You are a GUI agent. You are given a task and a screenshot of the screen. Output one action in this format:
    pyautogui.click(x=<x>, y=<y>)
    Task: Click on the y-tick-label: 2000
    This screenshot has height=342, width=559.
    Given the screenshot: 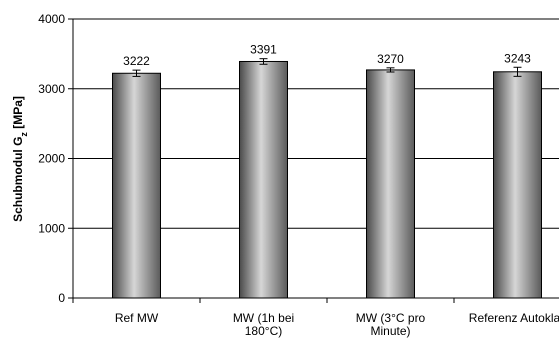 What is the action you would take?
    pyautogui.click(x=51, y=159)
    